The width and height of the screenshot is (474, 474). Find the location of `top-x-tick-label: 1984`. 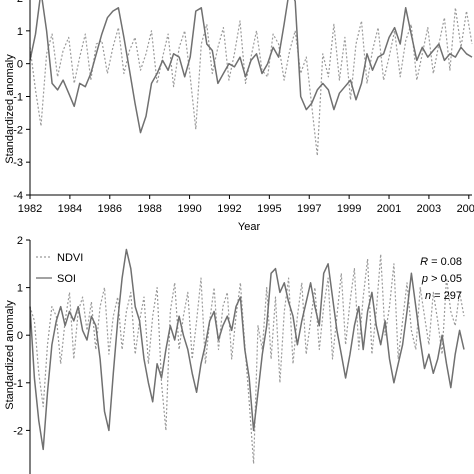

top-x-tick-label: 1984 is located at coordinates (70, 209).